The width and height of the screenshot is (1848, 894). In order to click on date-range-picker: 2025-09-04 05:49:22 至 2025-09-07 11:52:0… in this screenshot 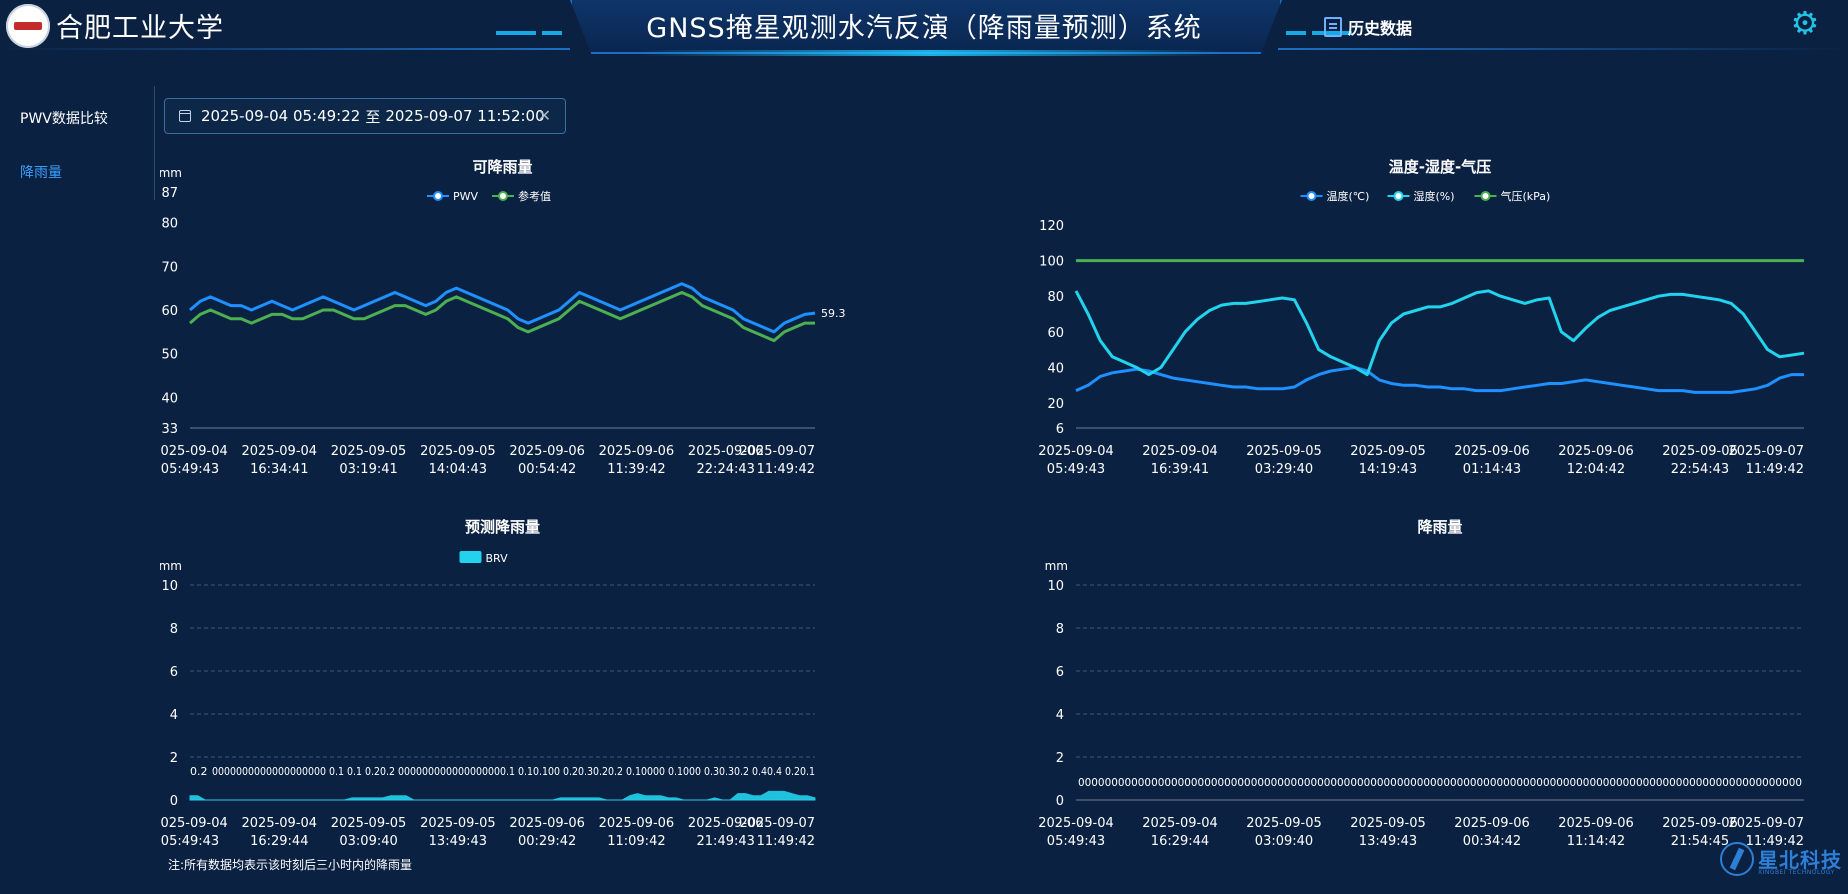, I will do `click(365, 116)`.